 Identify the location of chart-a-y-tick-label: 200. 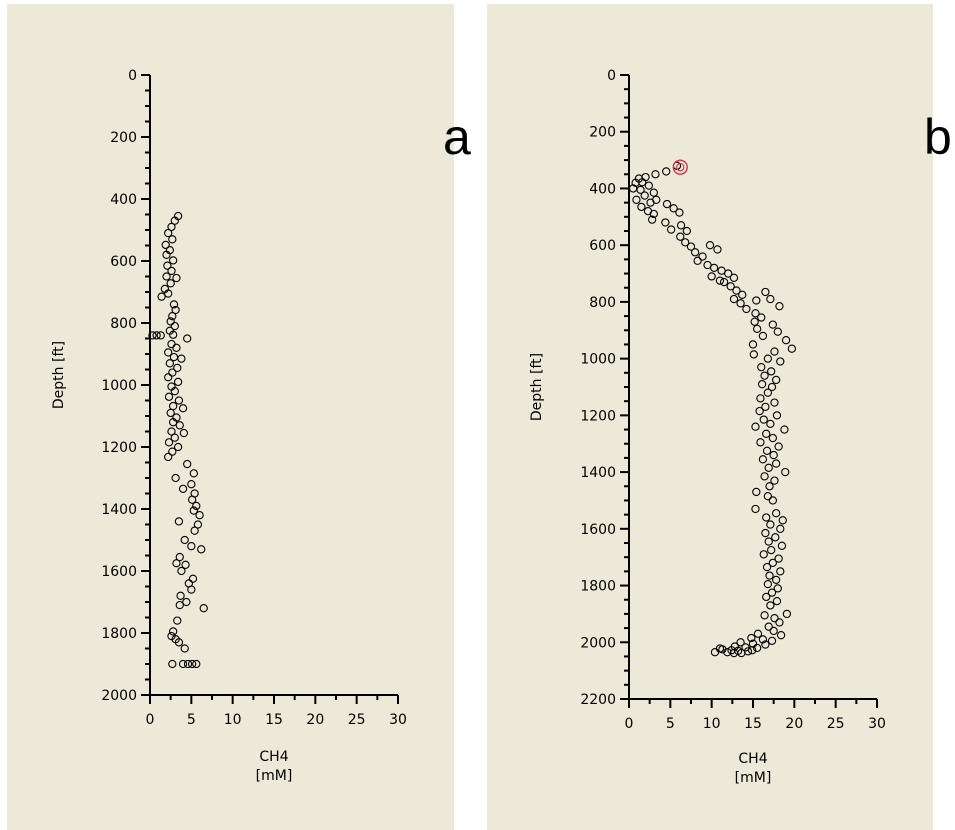
(123, 138).